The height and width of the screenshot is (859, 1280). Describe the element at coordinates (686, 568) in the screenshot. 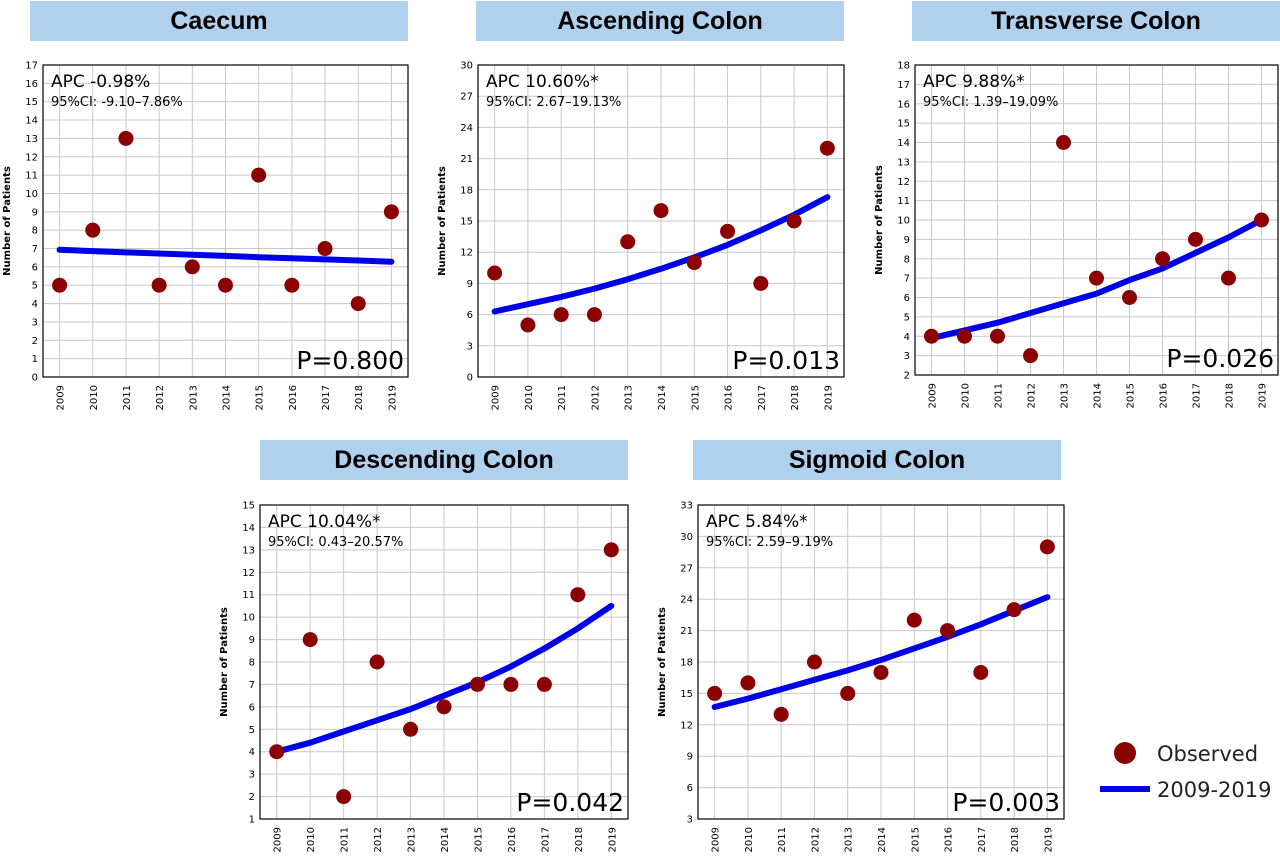

I see `y-tick-label: 27` at that location.